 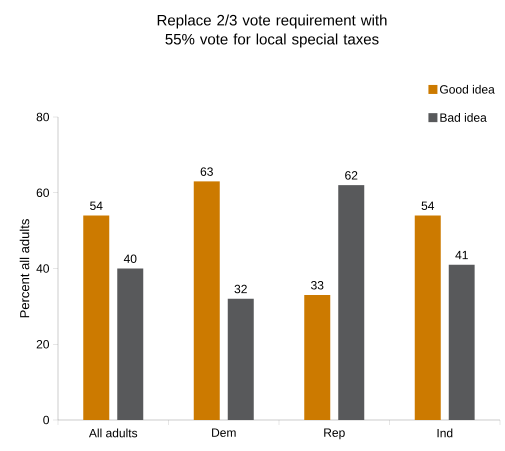 I want to click on y-tick-label: 40, so click(x=43, y=268).